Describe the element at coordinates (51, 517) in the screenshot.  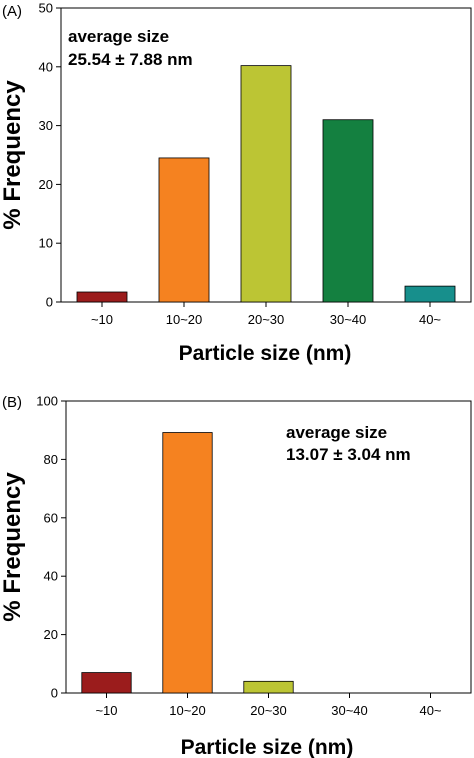
I see `panel-b-y-tick-label: 60` at that location.